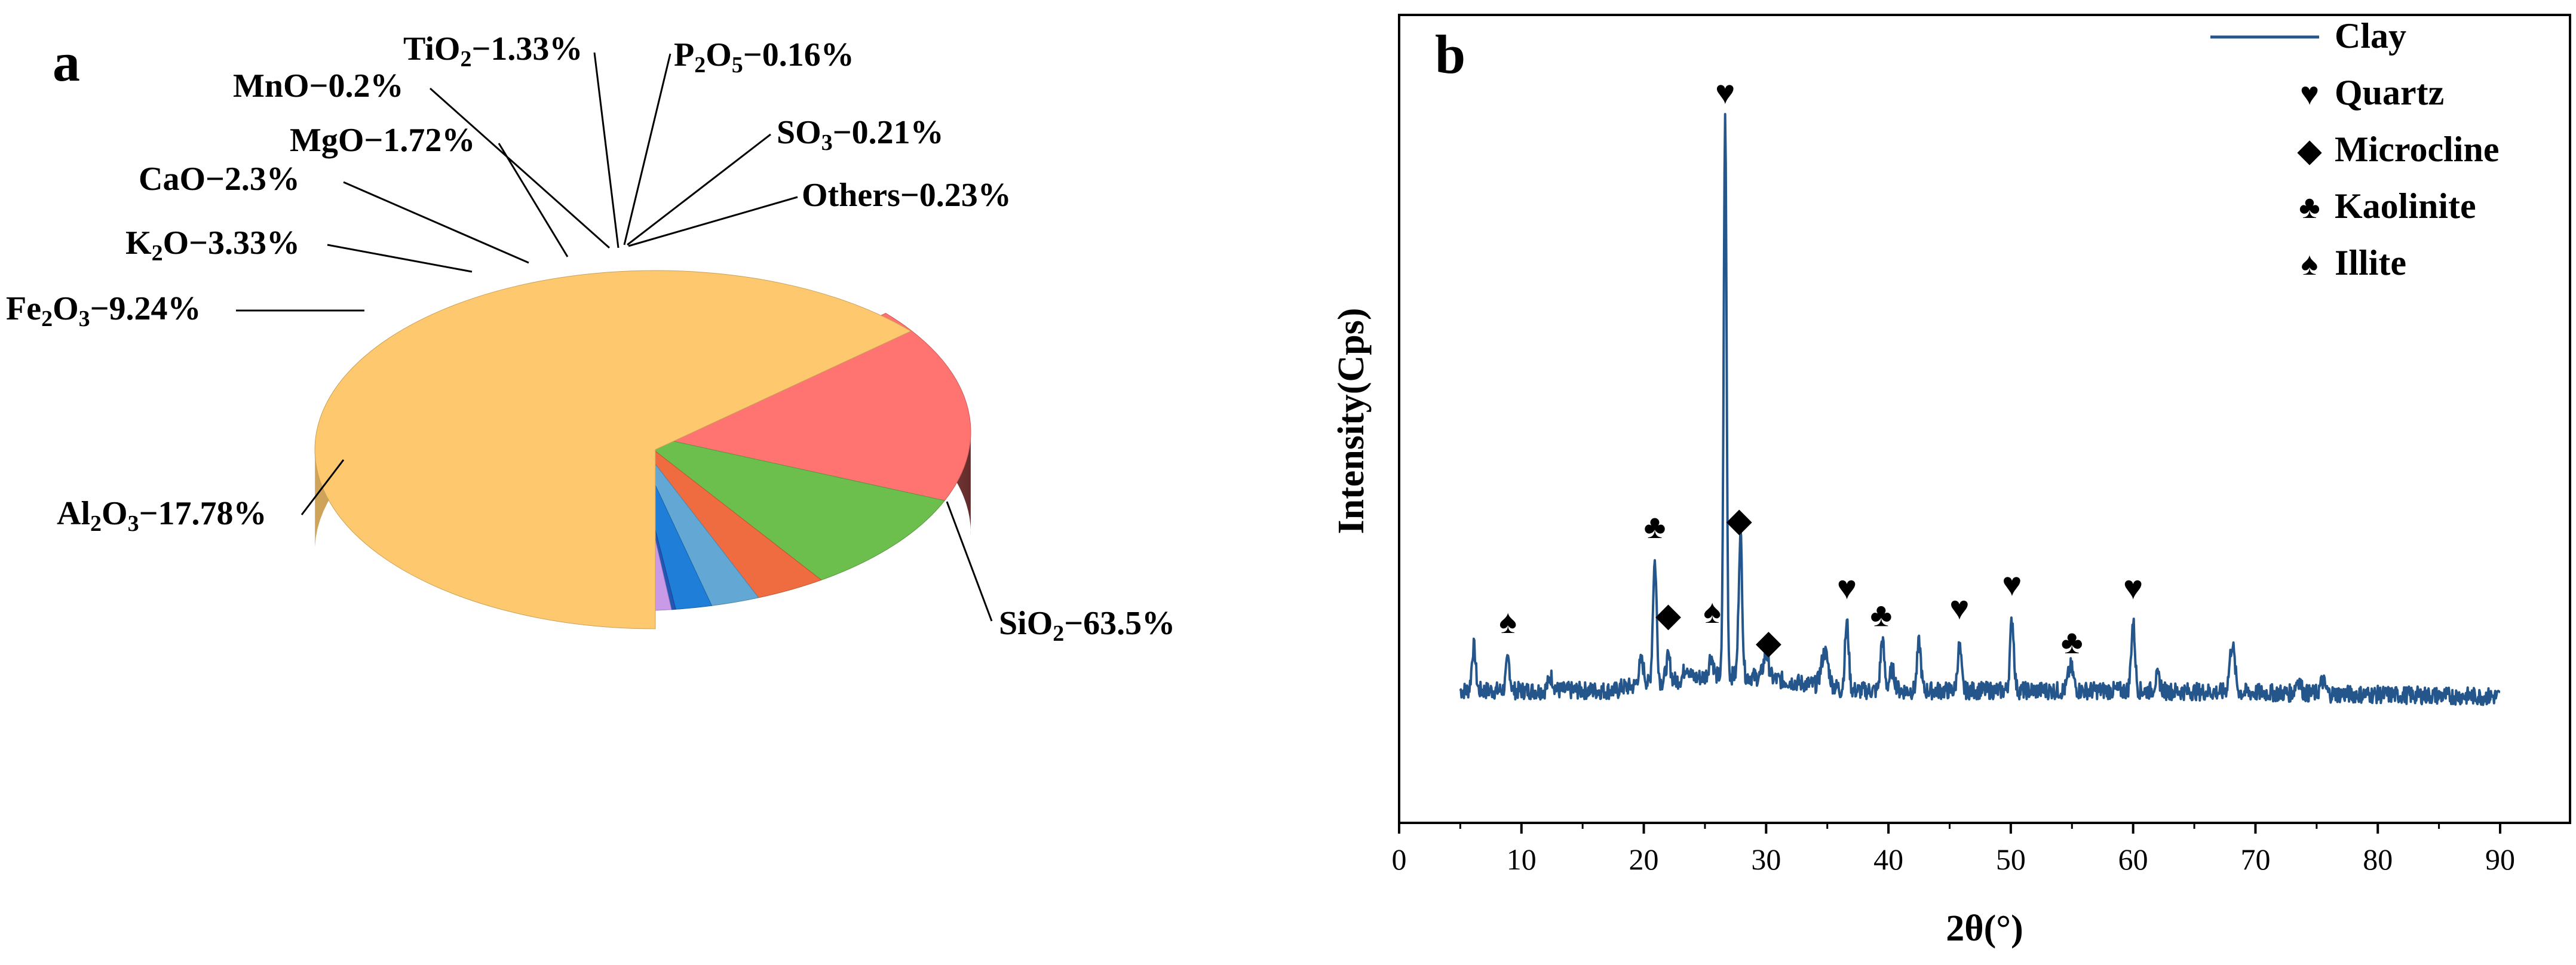 The image size is (2576, 965). I want to click on legend: Clay ♥ Quartz ◆ Microcline ♣ Kaolinite ♠ Illite, so click(2354, 149).